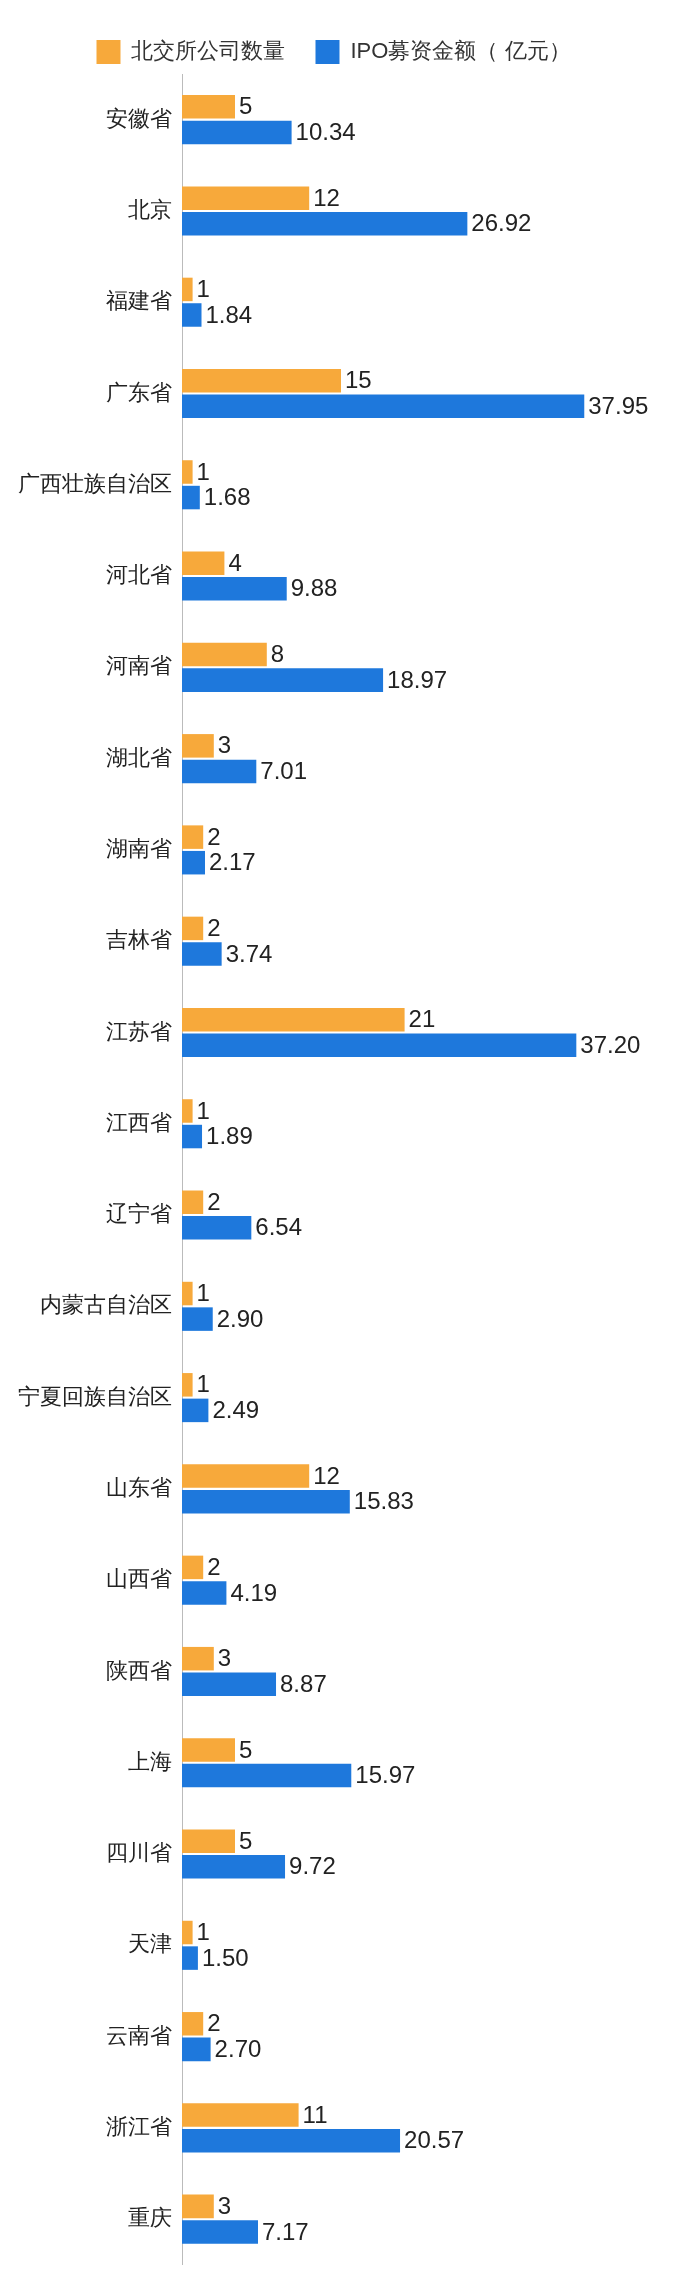  I want to click on y-tick-label: 辽宁省, so click(139, 1214).